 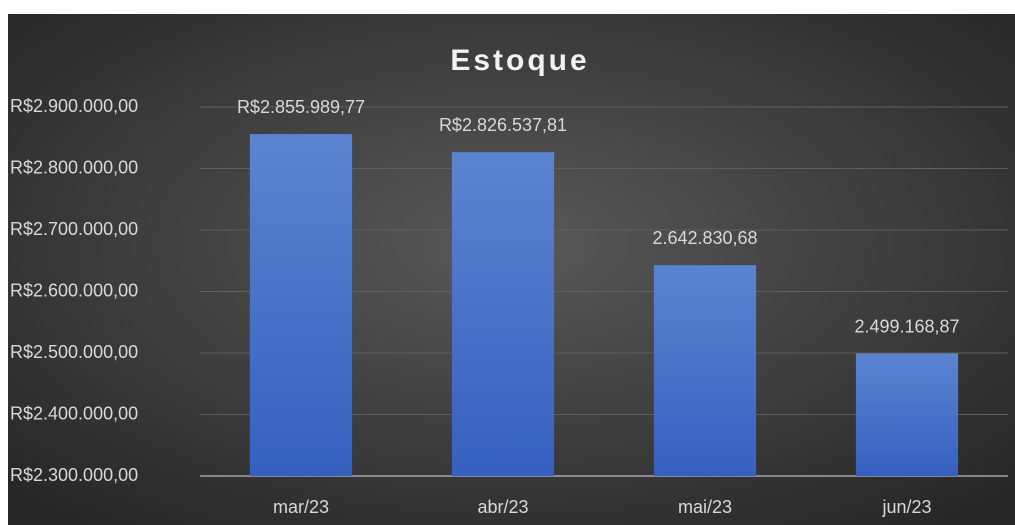 What do you see at coordinates (906, 507) in the screenshot?
I see `x-tick-label: jun/23` at bounding box center [906, 507].